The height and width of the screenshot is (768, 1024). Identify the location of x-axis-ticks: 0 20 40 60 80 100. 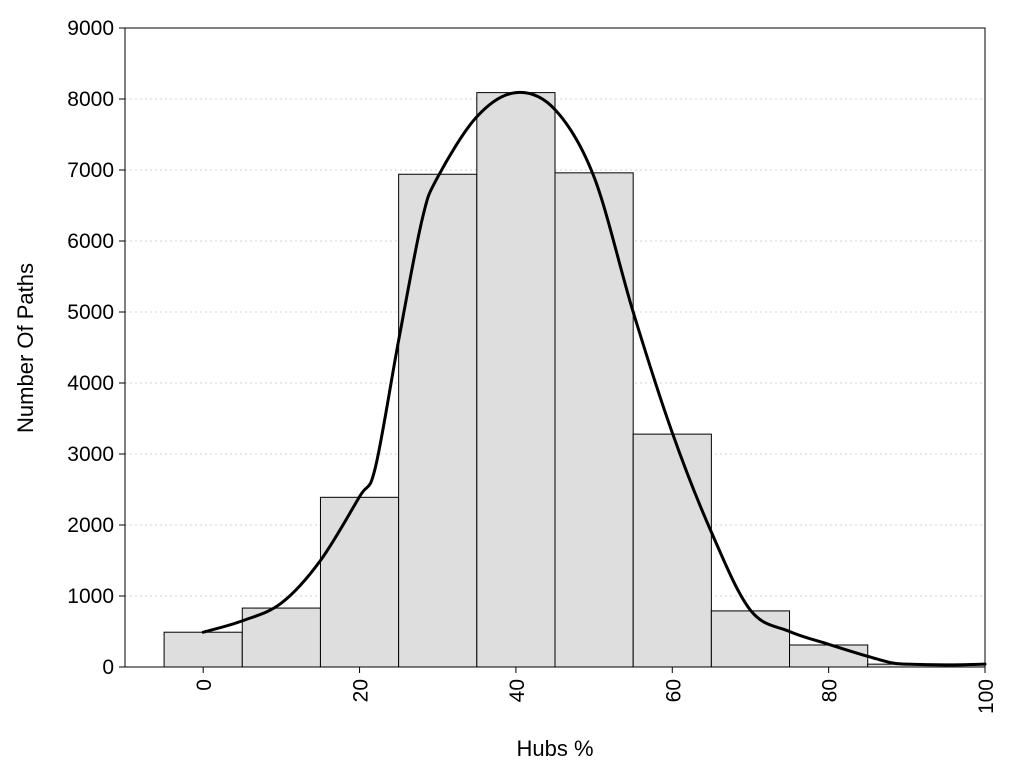
(595, 690).